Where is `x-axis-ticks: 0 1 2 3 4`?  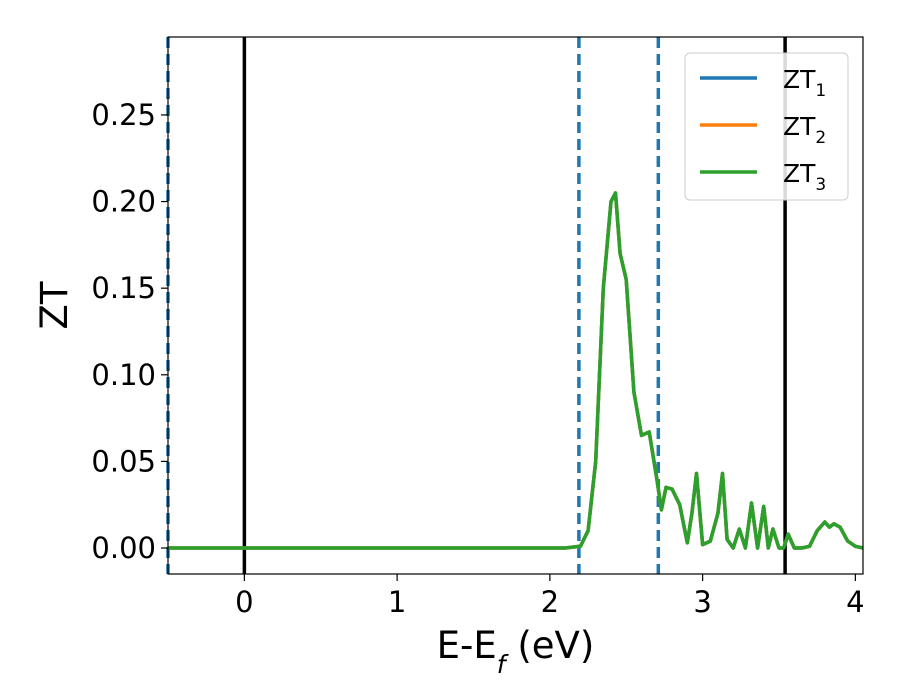
x-axis-ticks: 0 1 2 3 4 is located at coordinates (550, 596).